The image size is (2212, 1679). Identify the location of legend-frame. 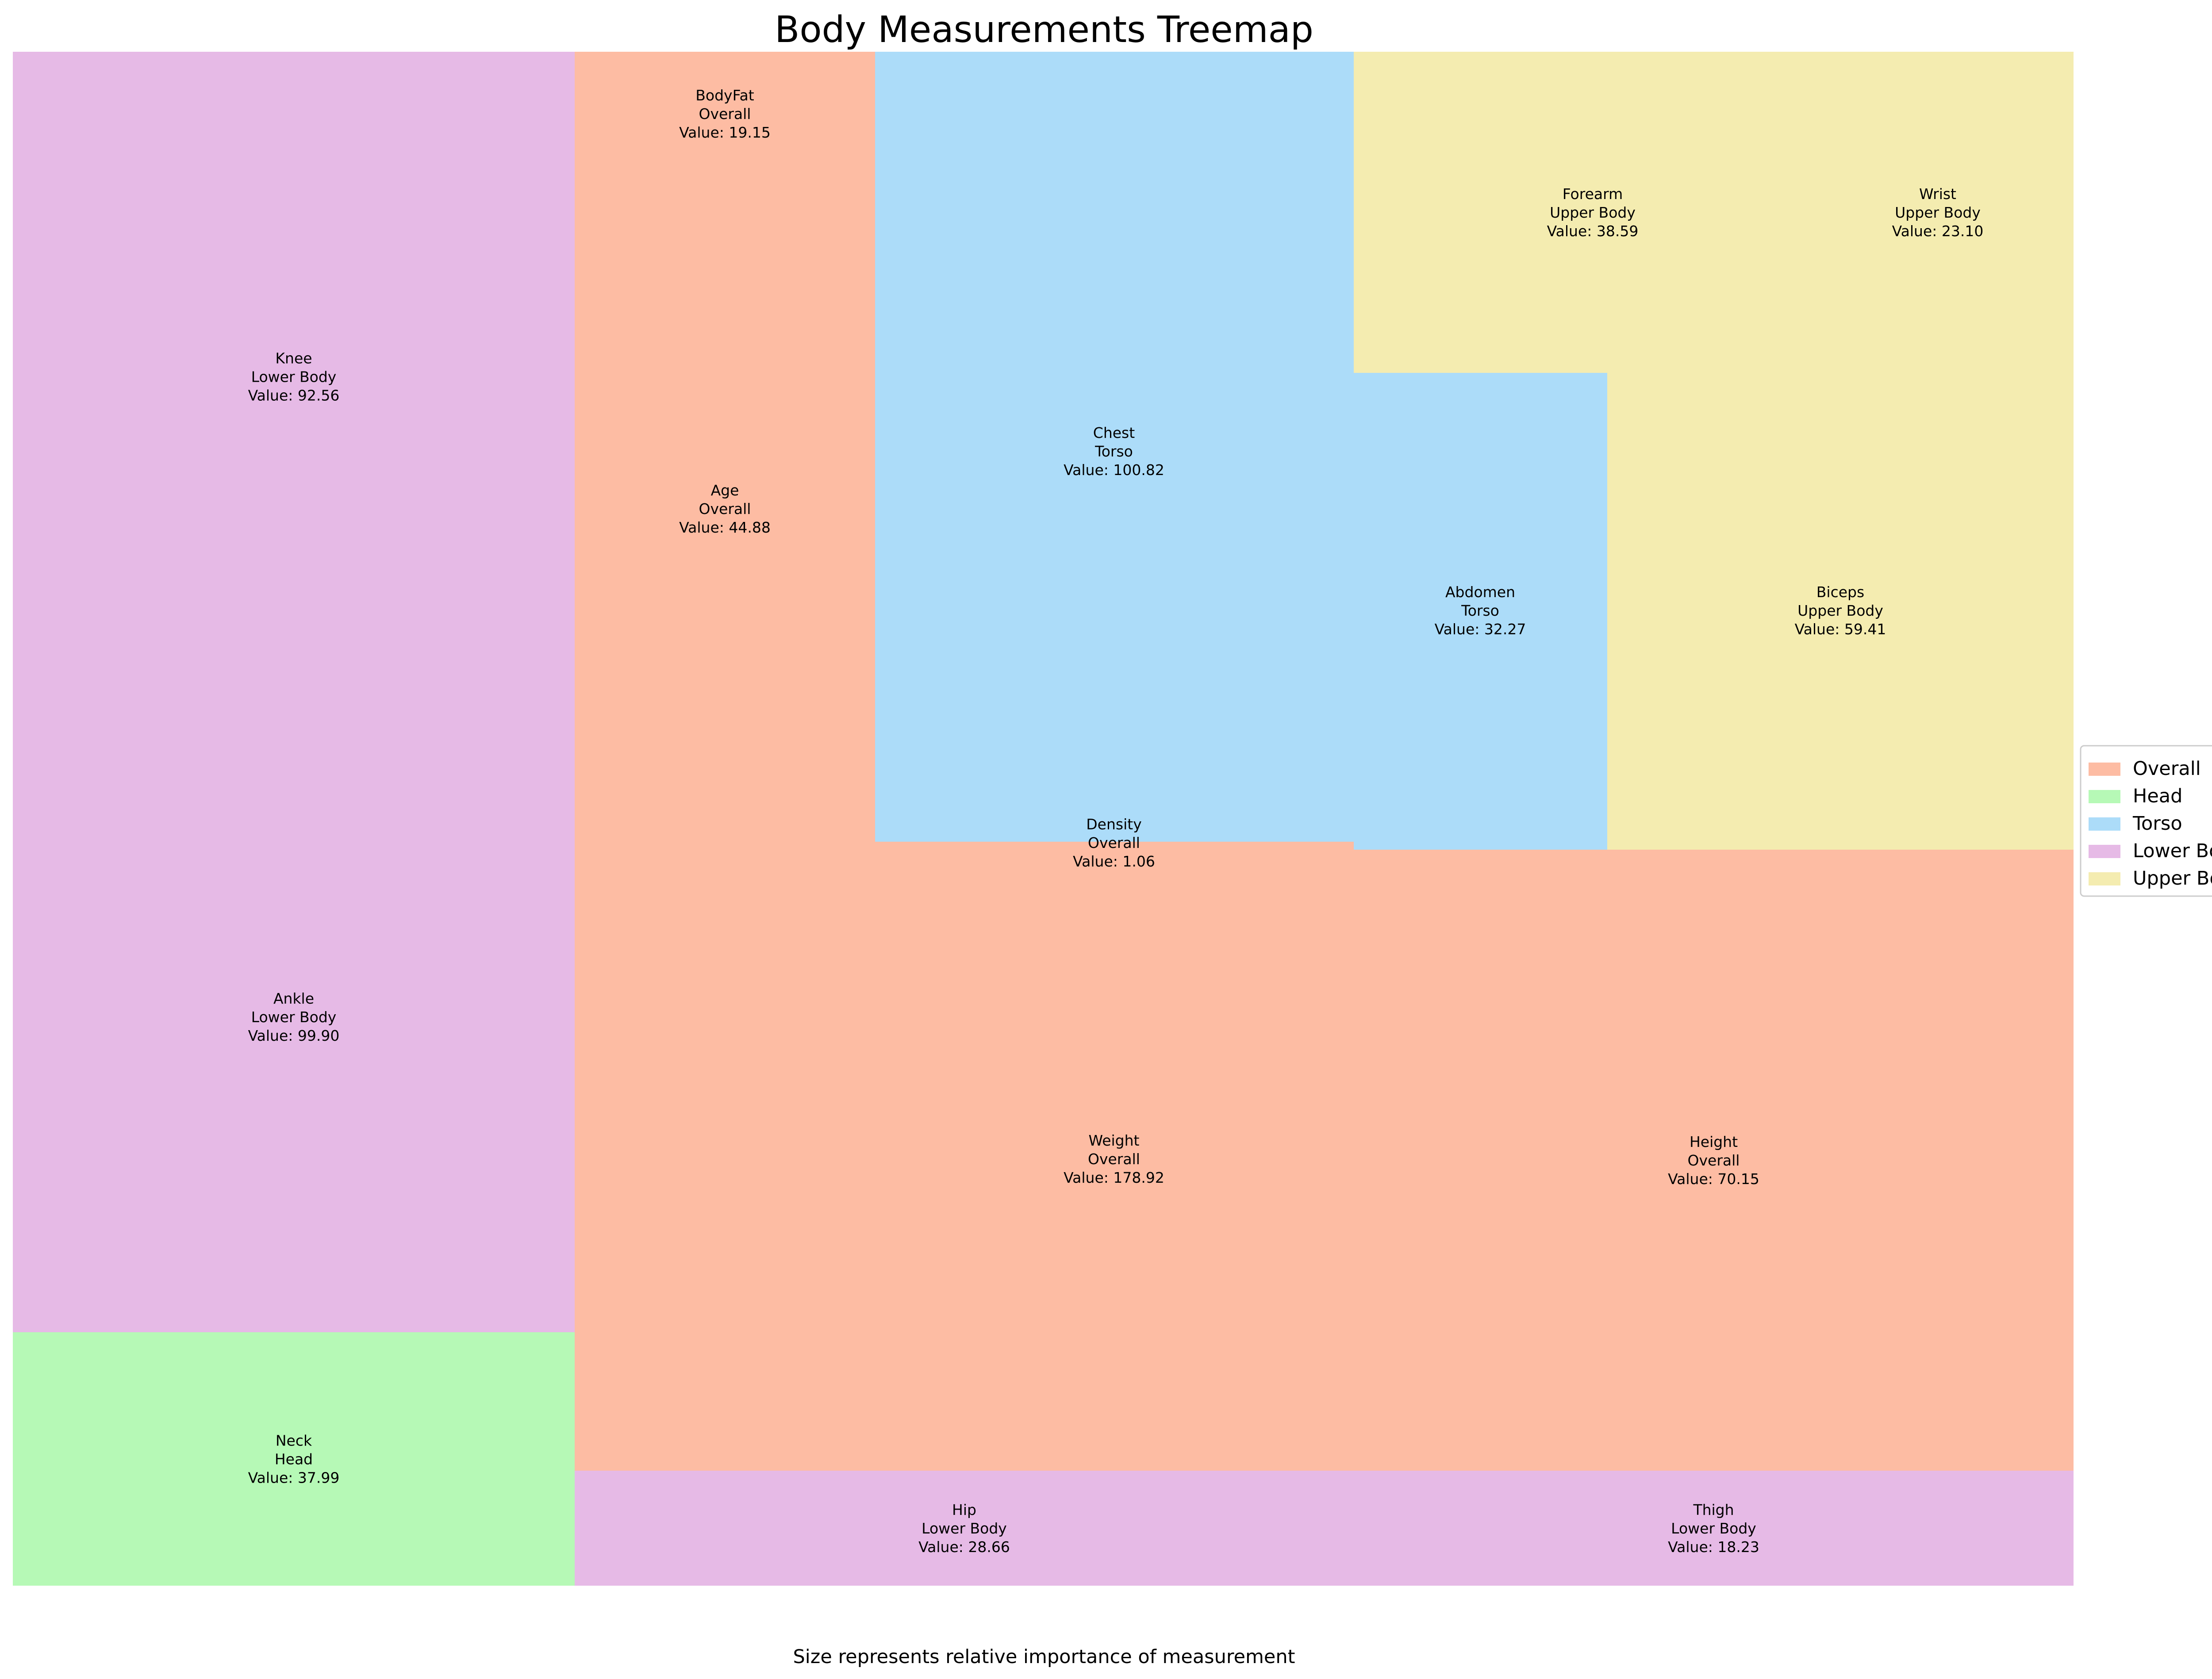
(2146, 821).